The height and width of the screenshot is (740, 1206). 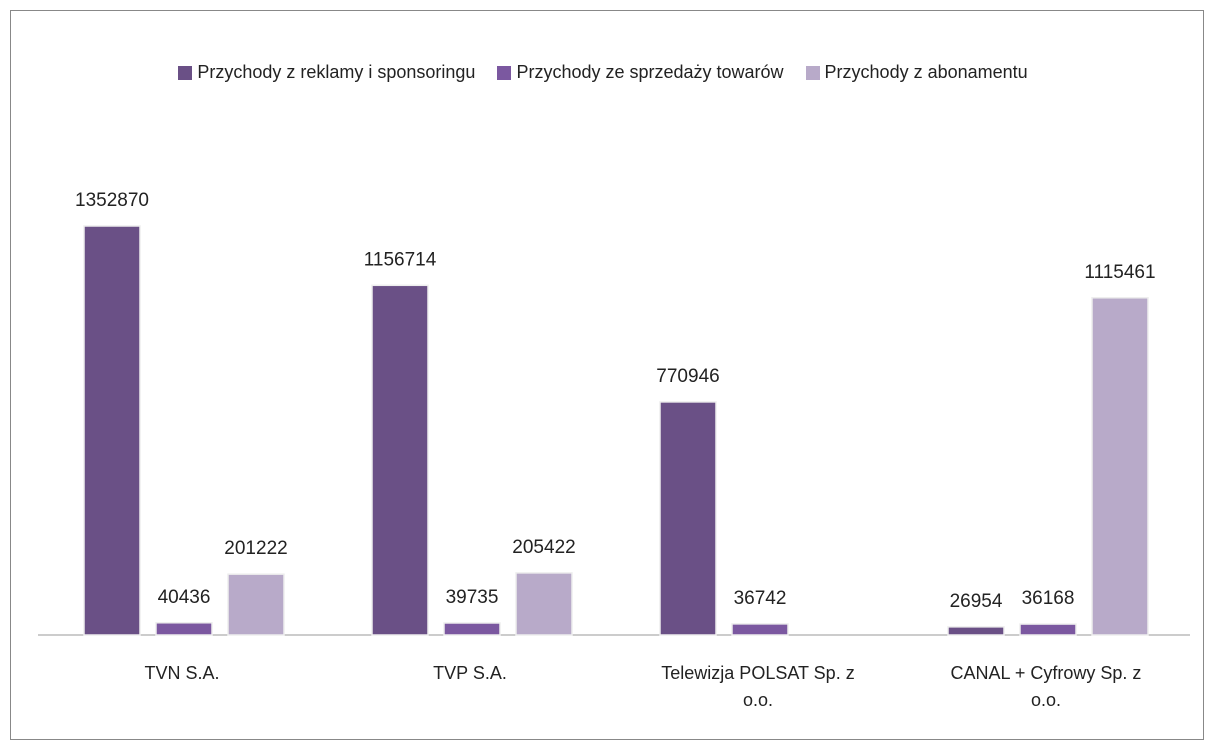 What do you see at coordinates (255, 548) in the screenshot?
I see `data-label: 201222` at bounding box center [255, 548].